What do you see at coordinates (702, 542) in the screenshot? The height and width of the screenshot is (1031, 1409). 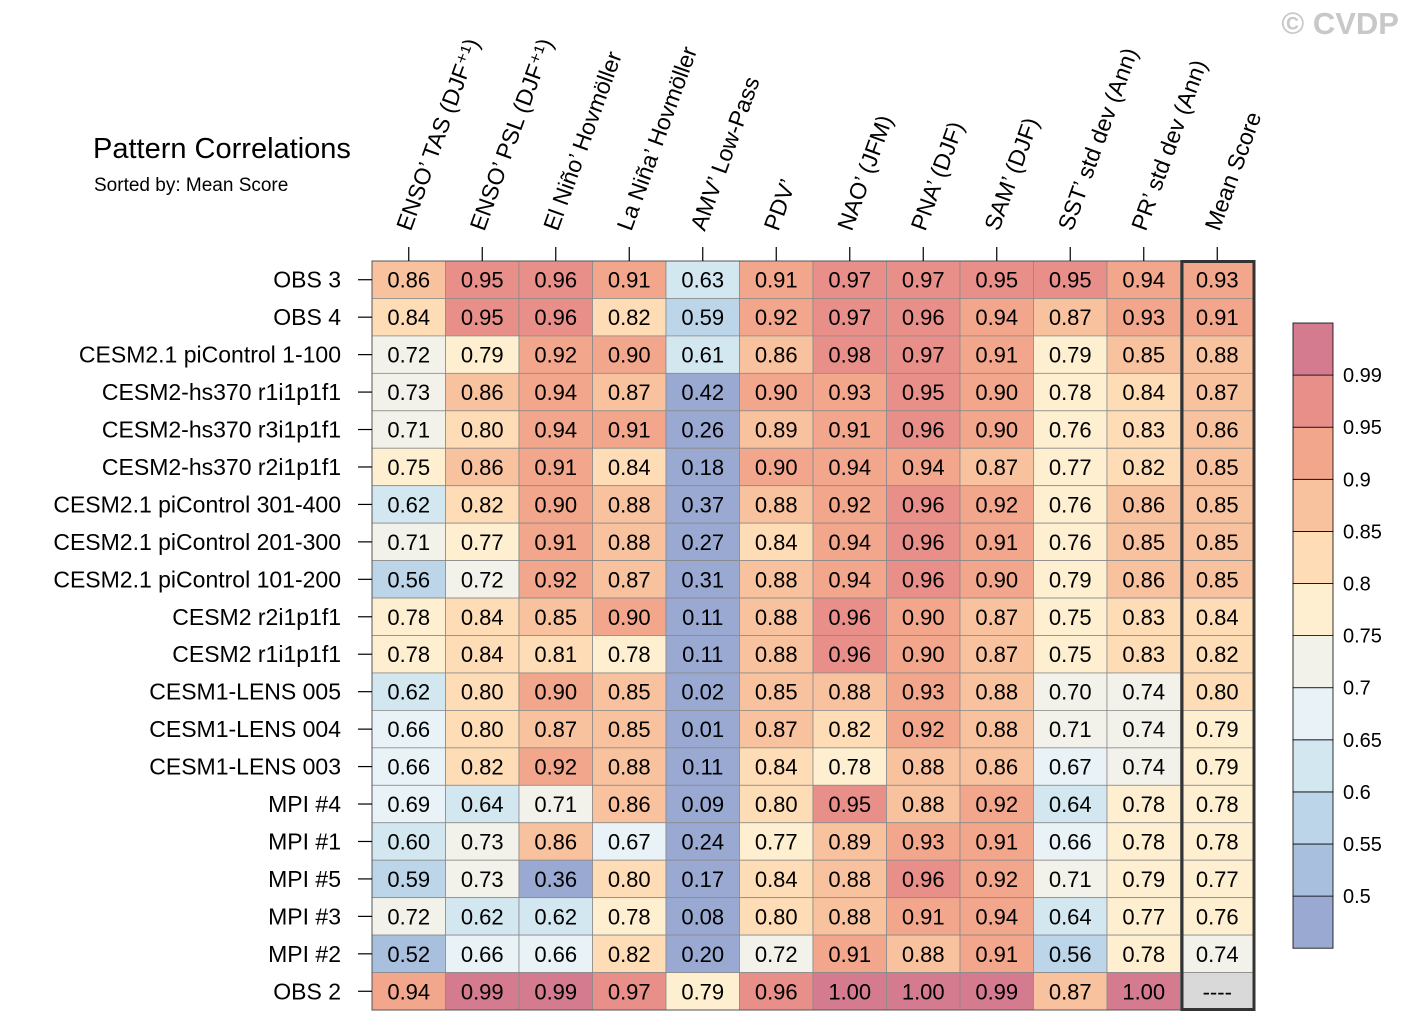 I see `cell-value: 0.27` at bounding box center [702, 542].